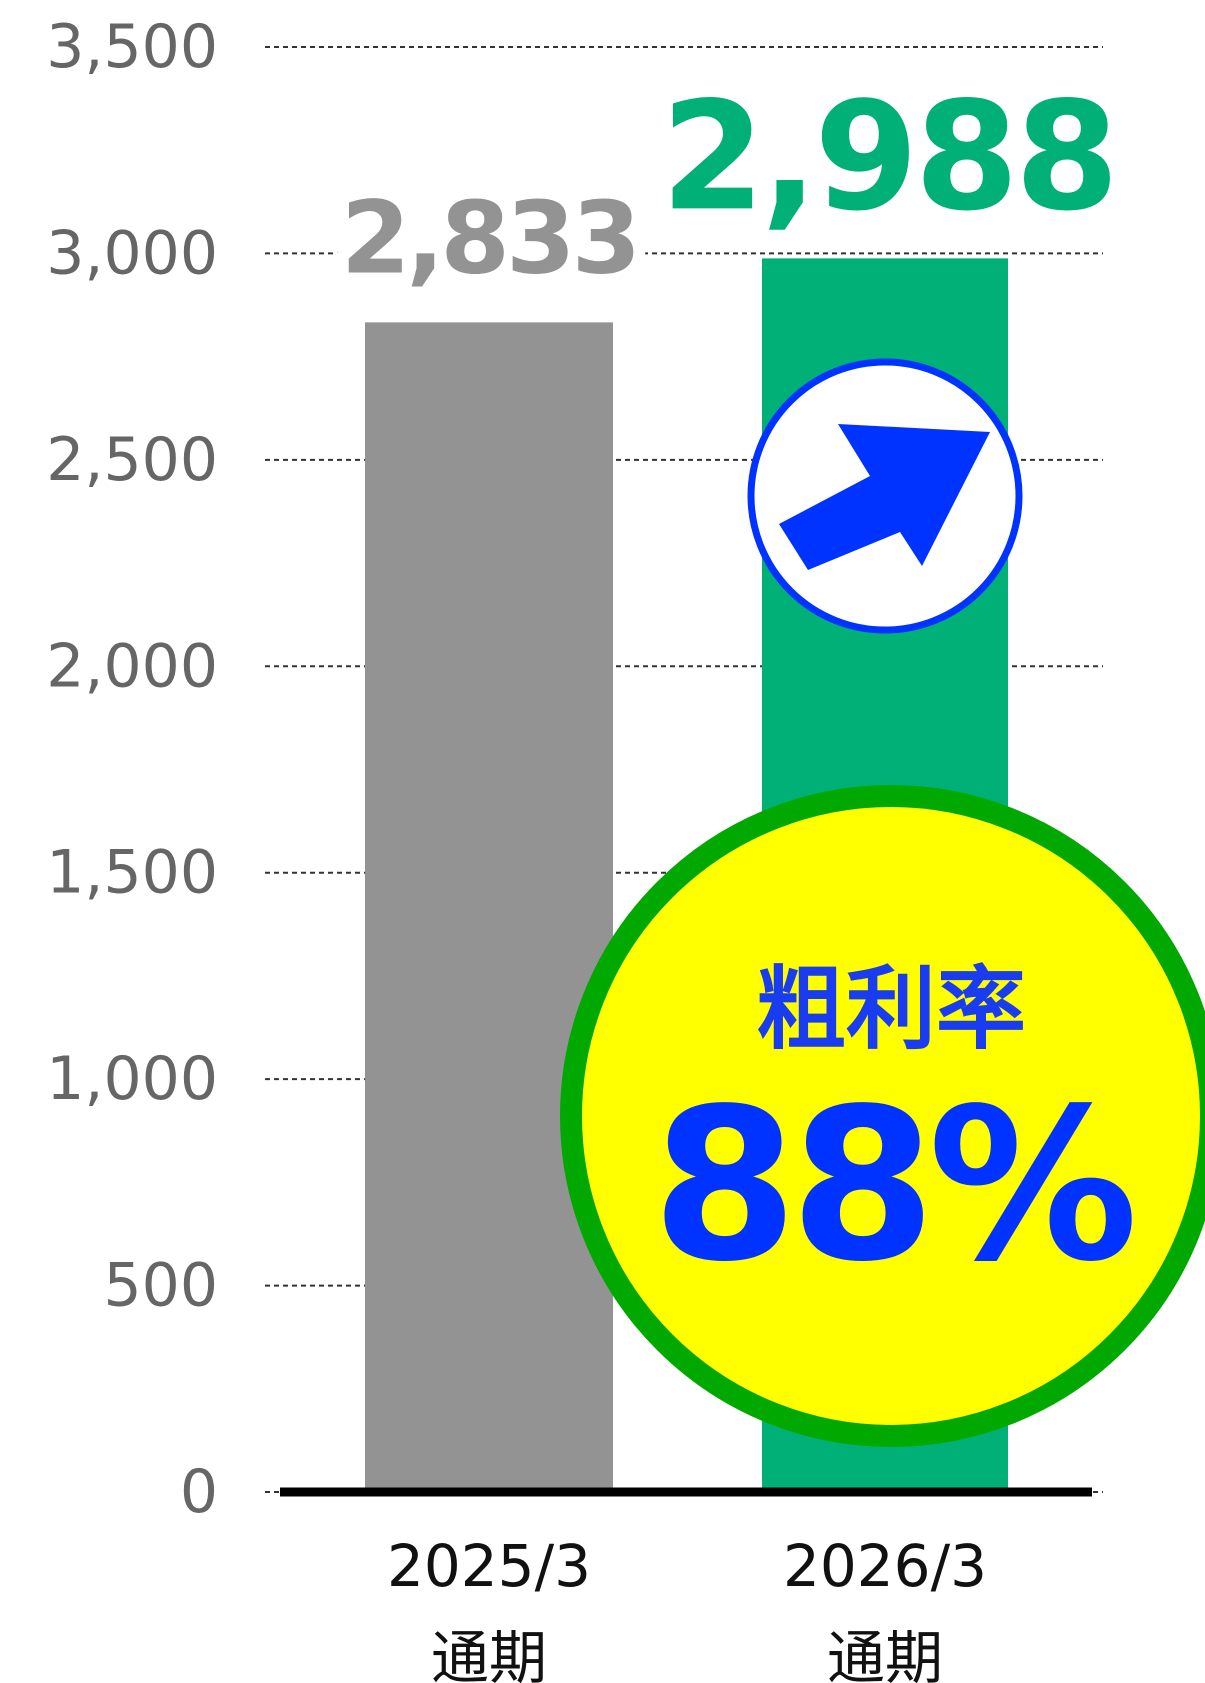 The height and width of the screenshot is (1683, 1205). I want to click on y-tick-label: 500, so click(160, 1286).